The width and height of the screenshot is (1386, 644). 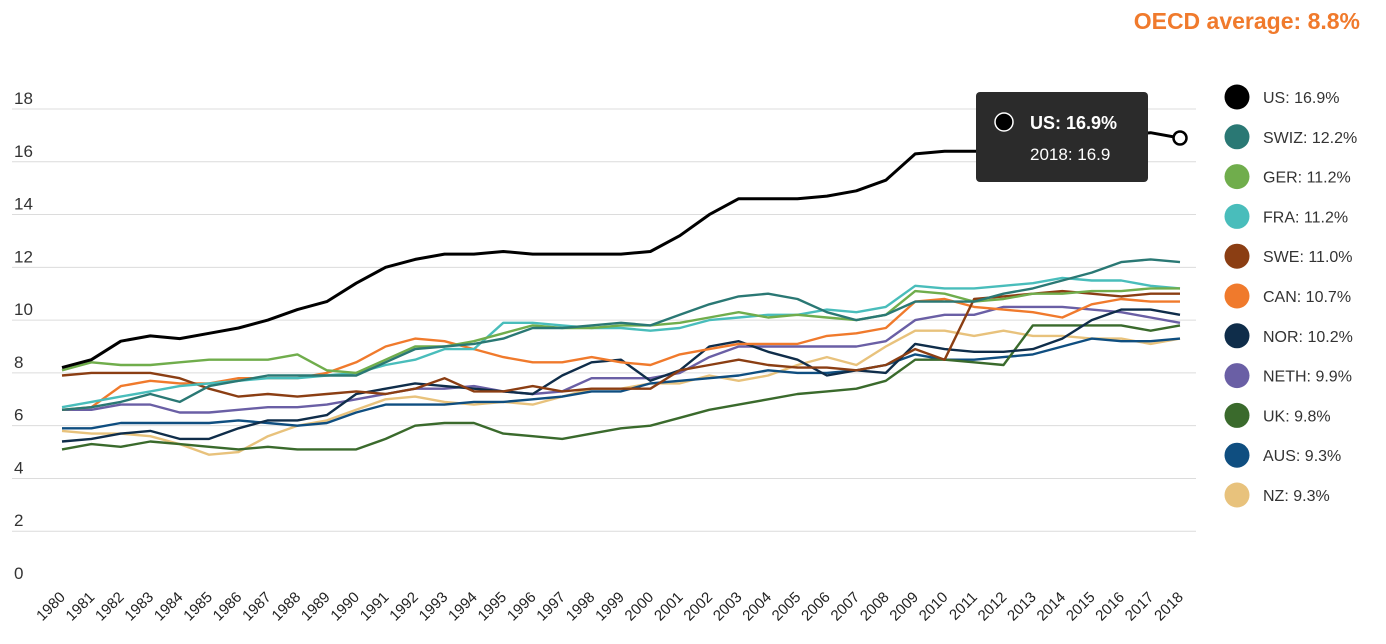 I want to click on x-tick-label: 2002, so click(x=698, y=607).